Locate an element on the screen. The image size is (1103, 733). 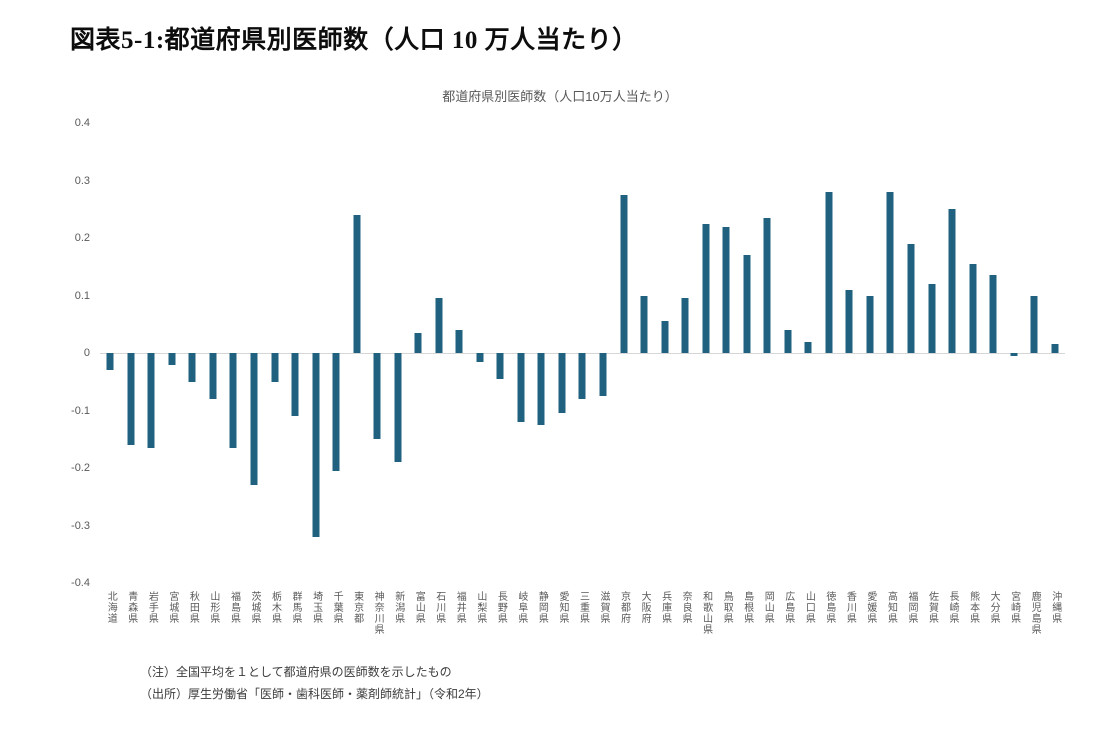
x-tick-label: 兵庫県 is located at coordinates (664, 622).